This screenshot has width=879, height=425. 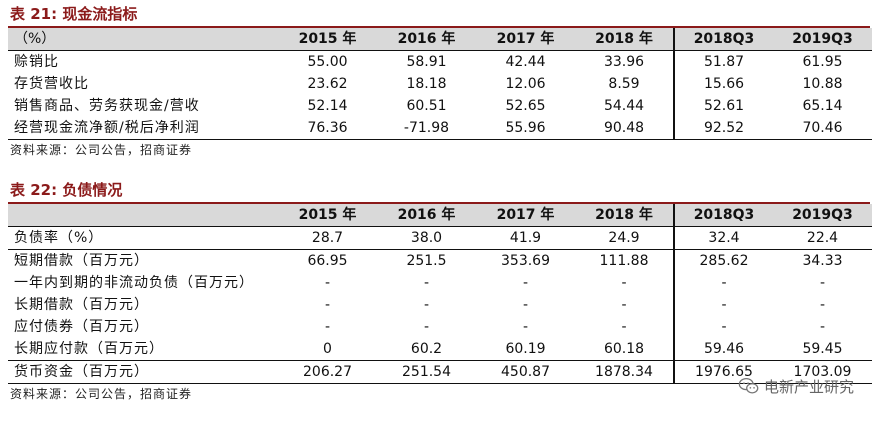 What do you see at coordinates (327, 215) in the screenshot?
I see `table22-header-2015: 2015 年` at bounding box center [327, 215].